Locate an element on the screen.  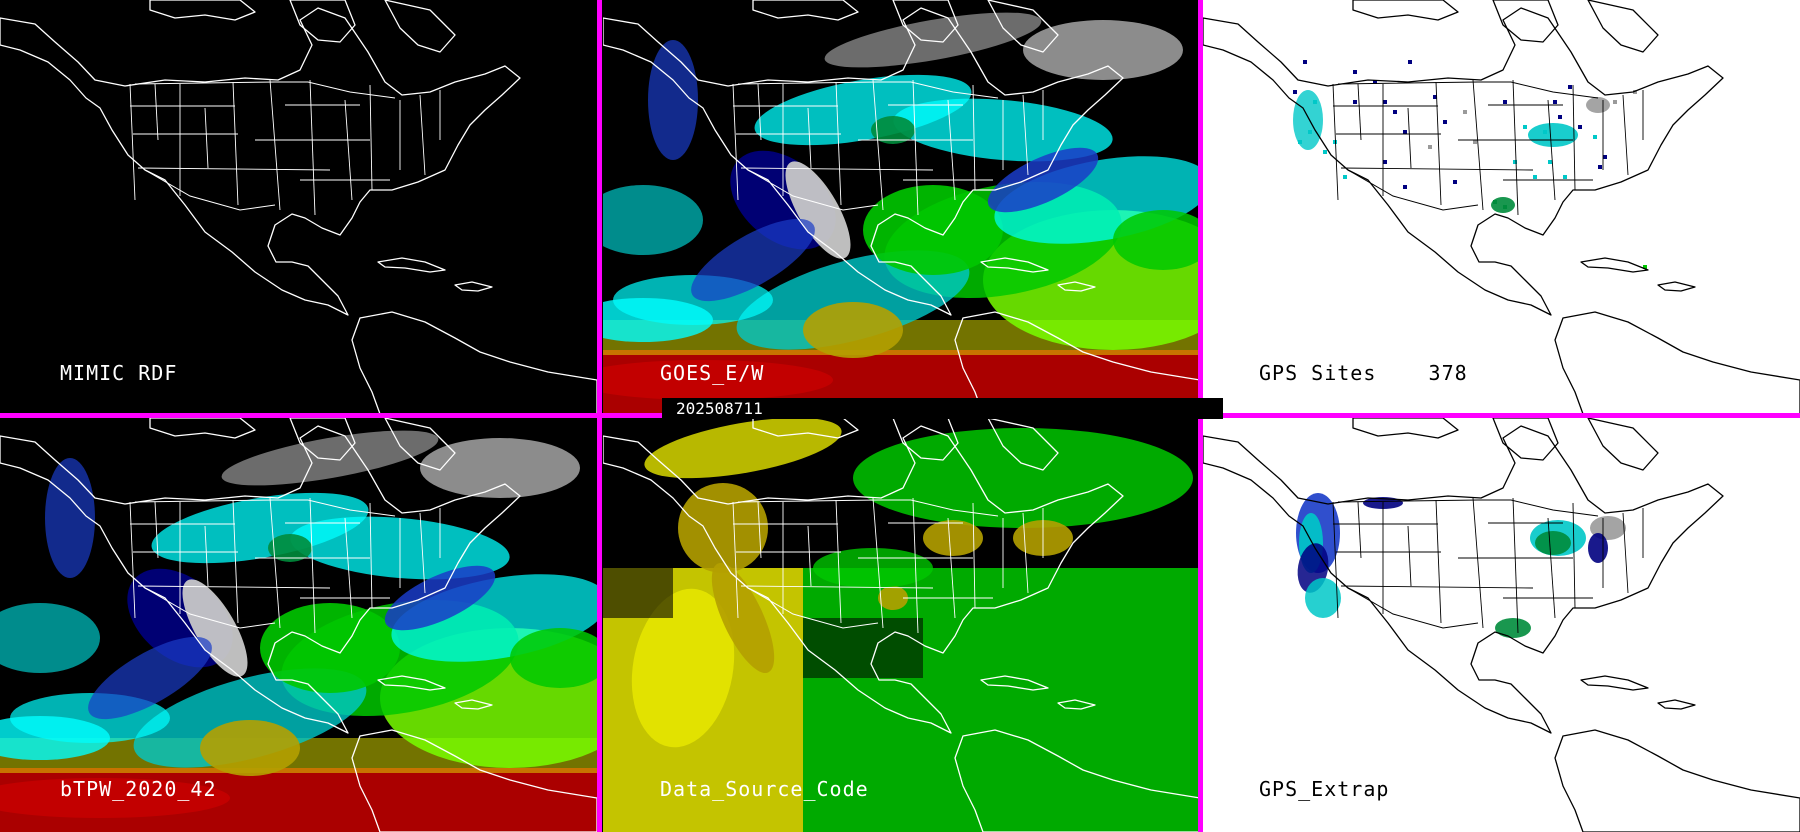
cuba-outline is located at coordinates (1614, 265).